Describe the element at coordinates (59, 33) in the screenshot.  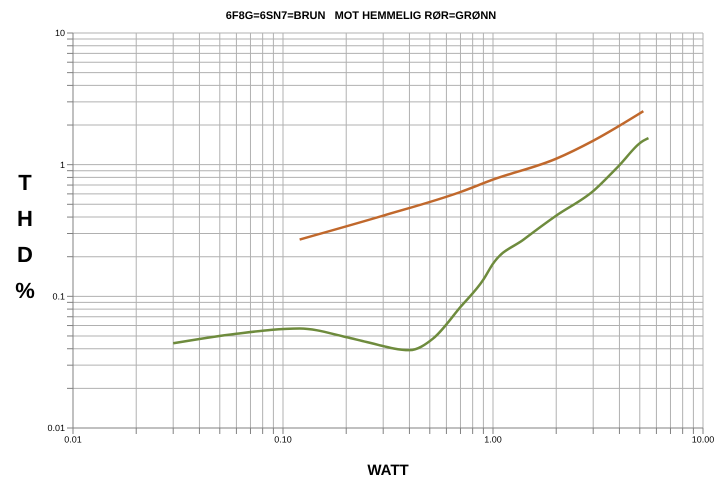
I see `y-tick-label: 10` at that location.